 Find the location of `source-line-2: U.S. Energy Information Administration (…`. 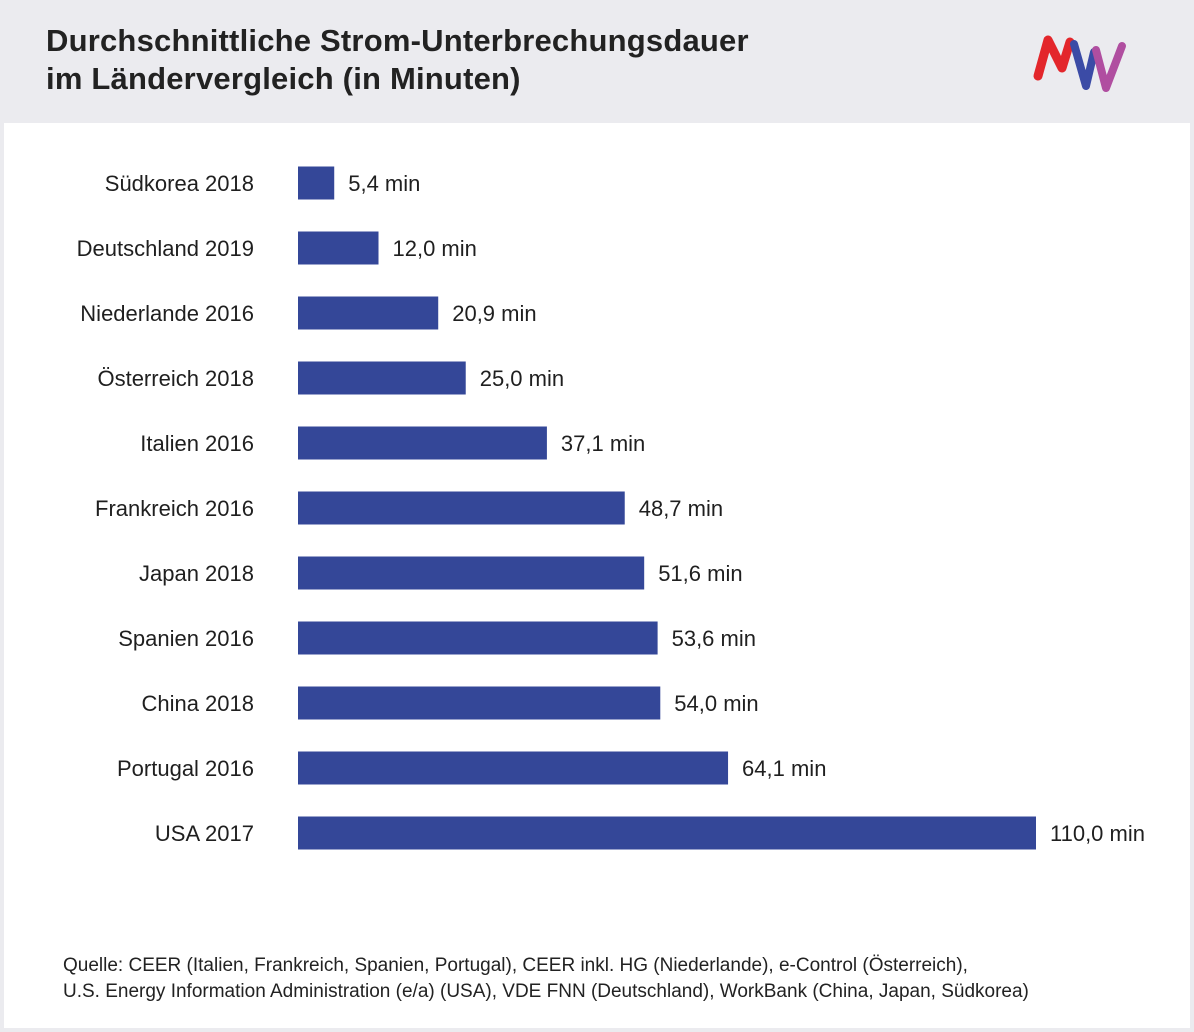

source-line-2: U.S. Energy Information Administration (… is located at coordinates (546, 991).